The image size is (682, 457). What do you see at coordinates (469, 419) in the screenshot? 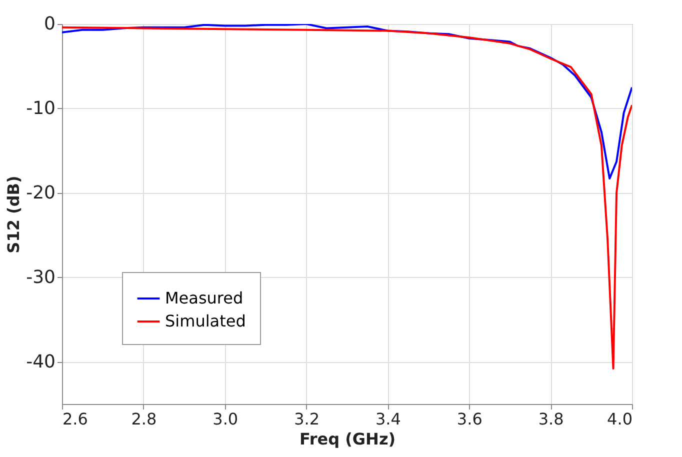
I see `x-tick-label: 3.6` at bounding box center [469, 419].